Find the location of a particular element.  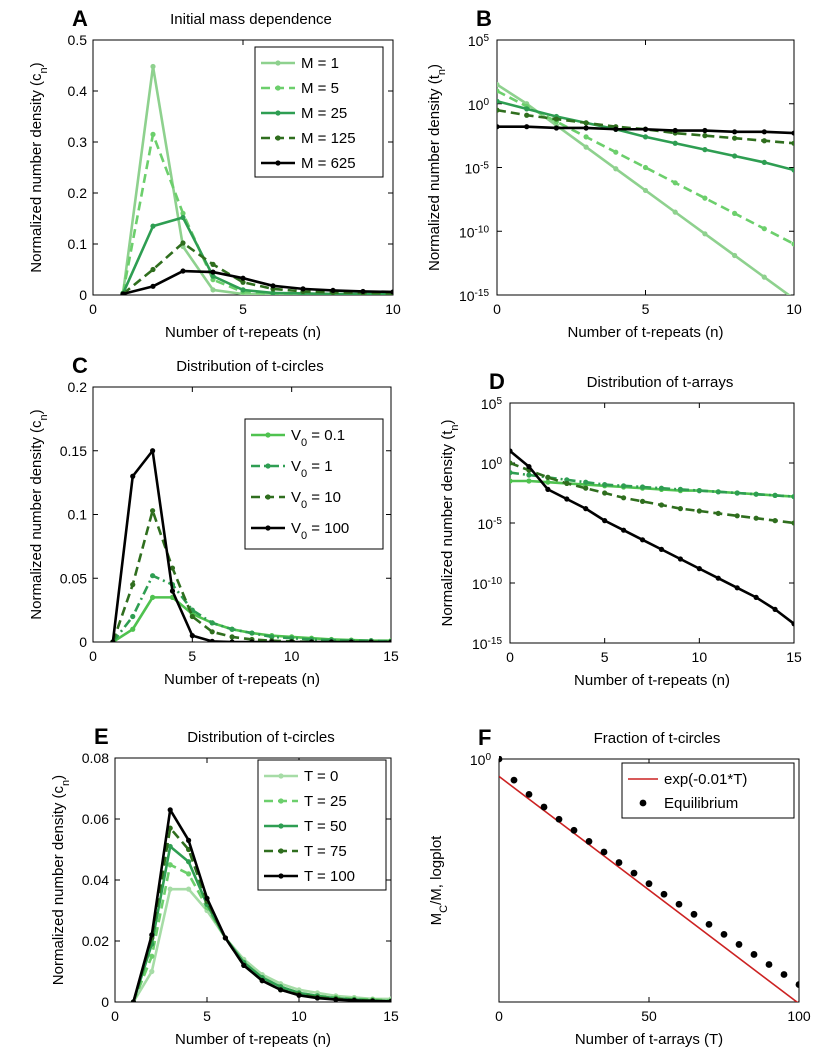

legend-label: V0 = 1 is located at coordinates (312, 469).